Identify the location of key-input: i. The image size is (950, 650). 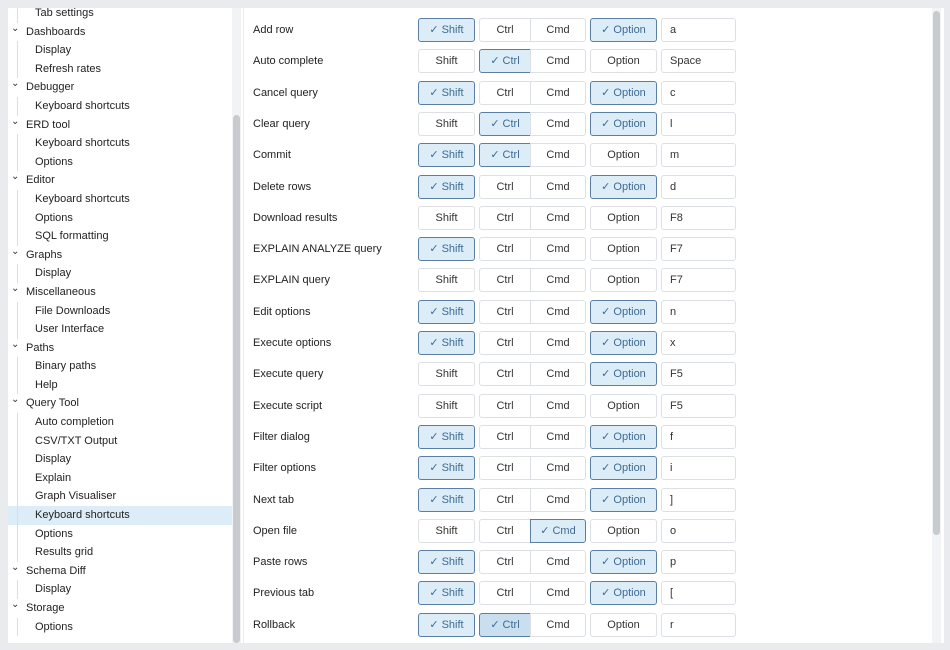
(698, 468).